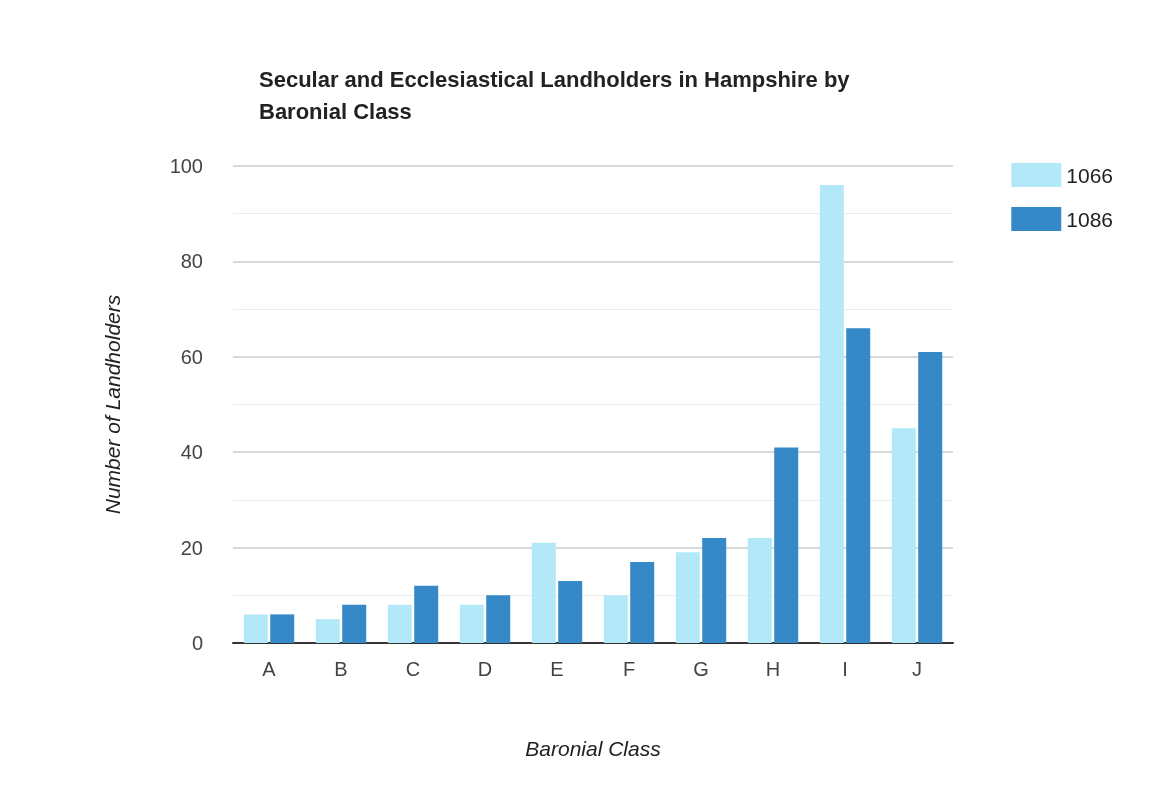 The image size is (1168, 796). Describe the element at coordinates (917, 669) in the screenshot. I see `x-tick-label: J` at that location.